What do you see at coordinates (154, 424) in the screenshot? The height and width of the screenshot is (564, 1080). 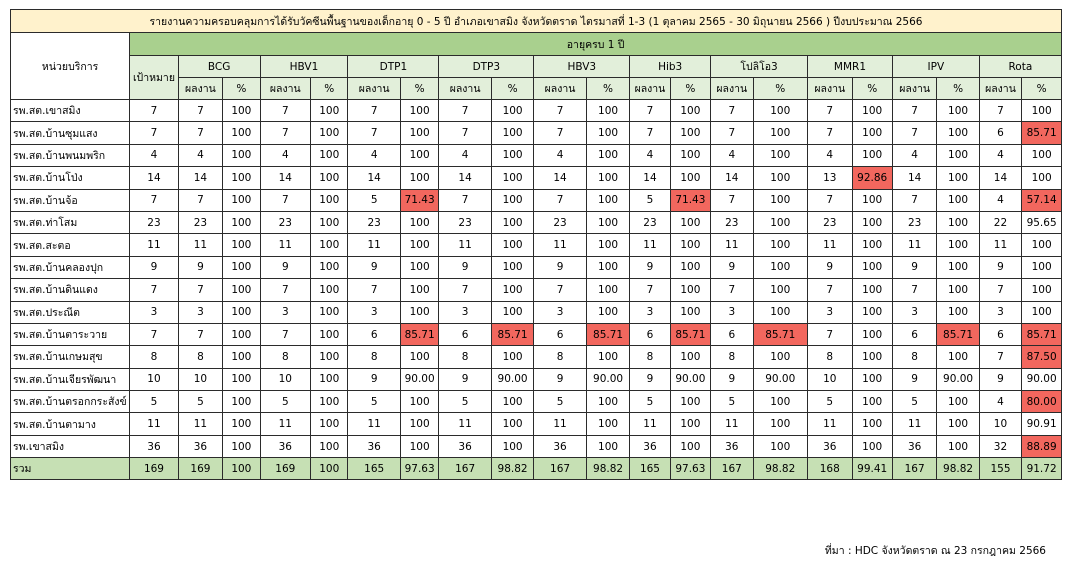 I see `target-cell: 11` at bounding box center [154, 424].